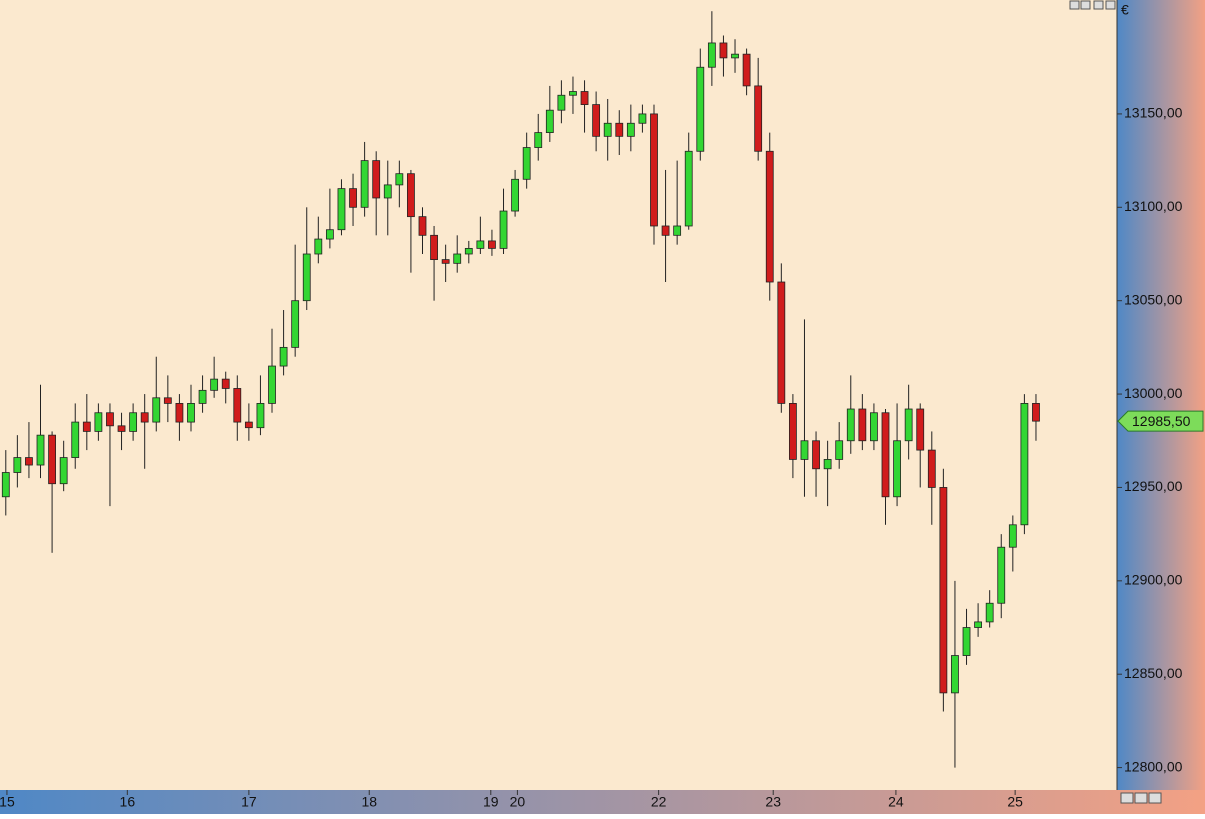 This screenshot has width=1205, height=819. What do you see at coordinates (773, 802) in the screenshot?
I see `x-tick-label: 23` at bounding box center [773, 802].